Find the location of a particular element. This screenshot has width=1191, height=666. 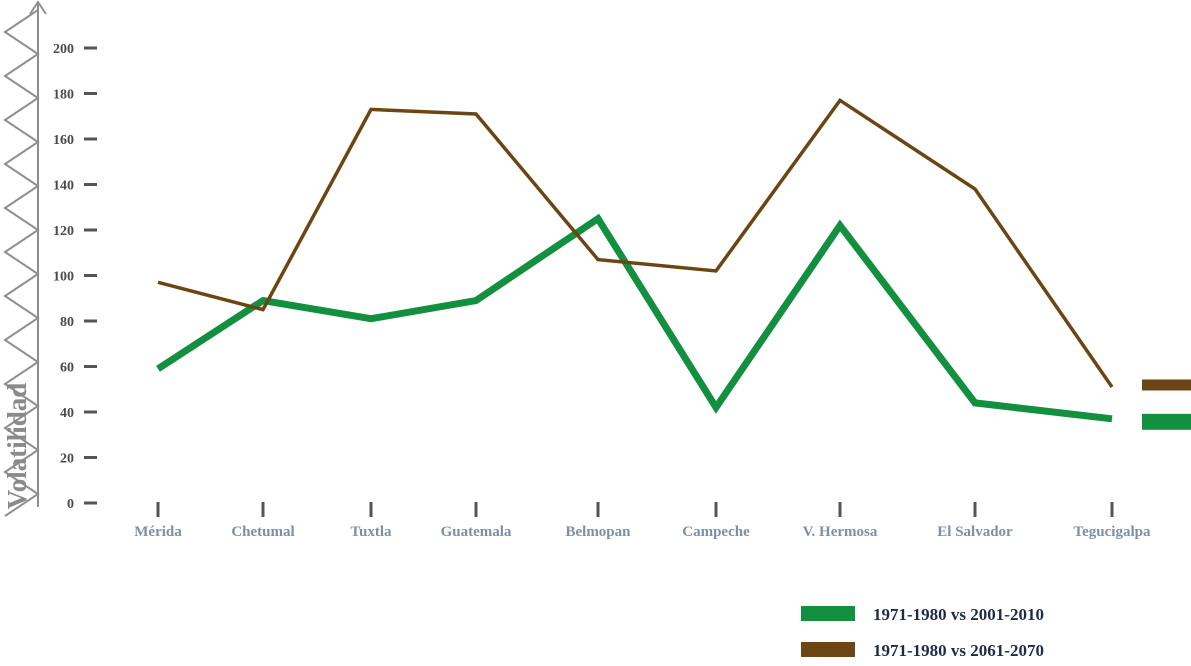

y-axis-zigzag is located at coordinates (21, 263).